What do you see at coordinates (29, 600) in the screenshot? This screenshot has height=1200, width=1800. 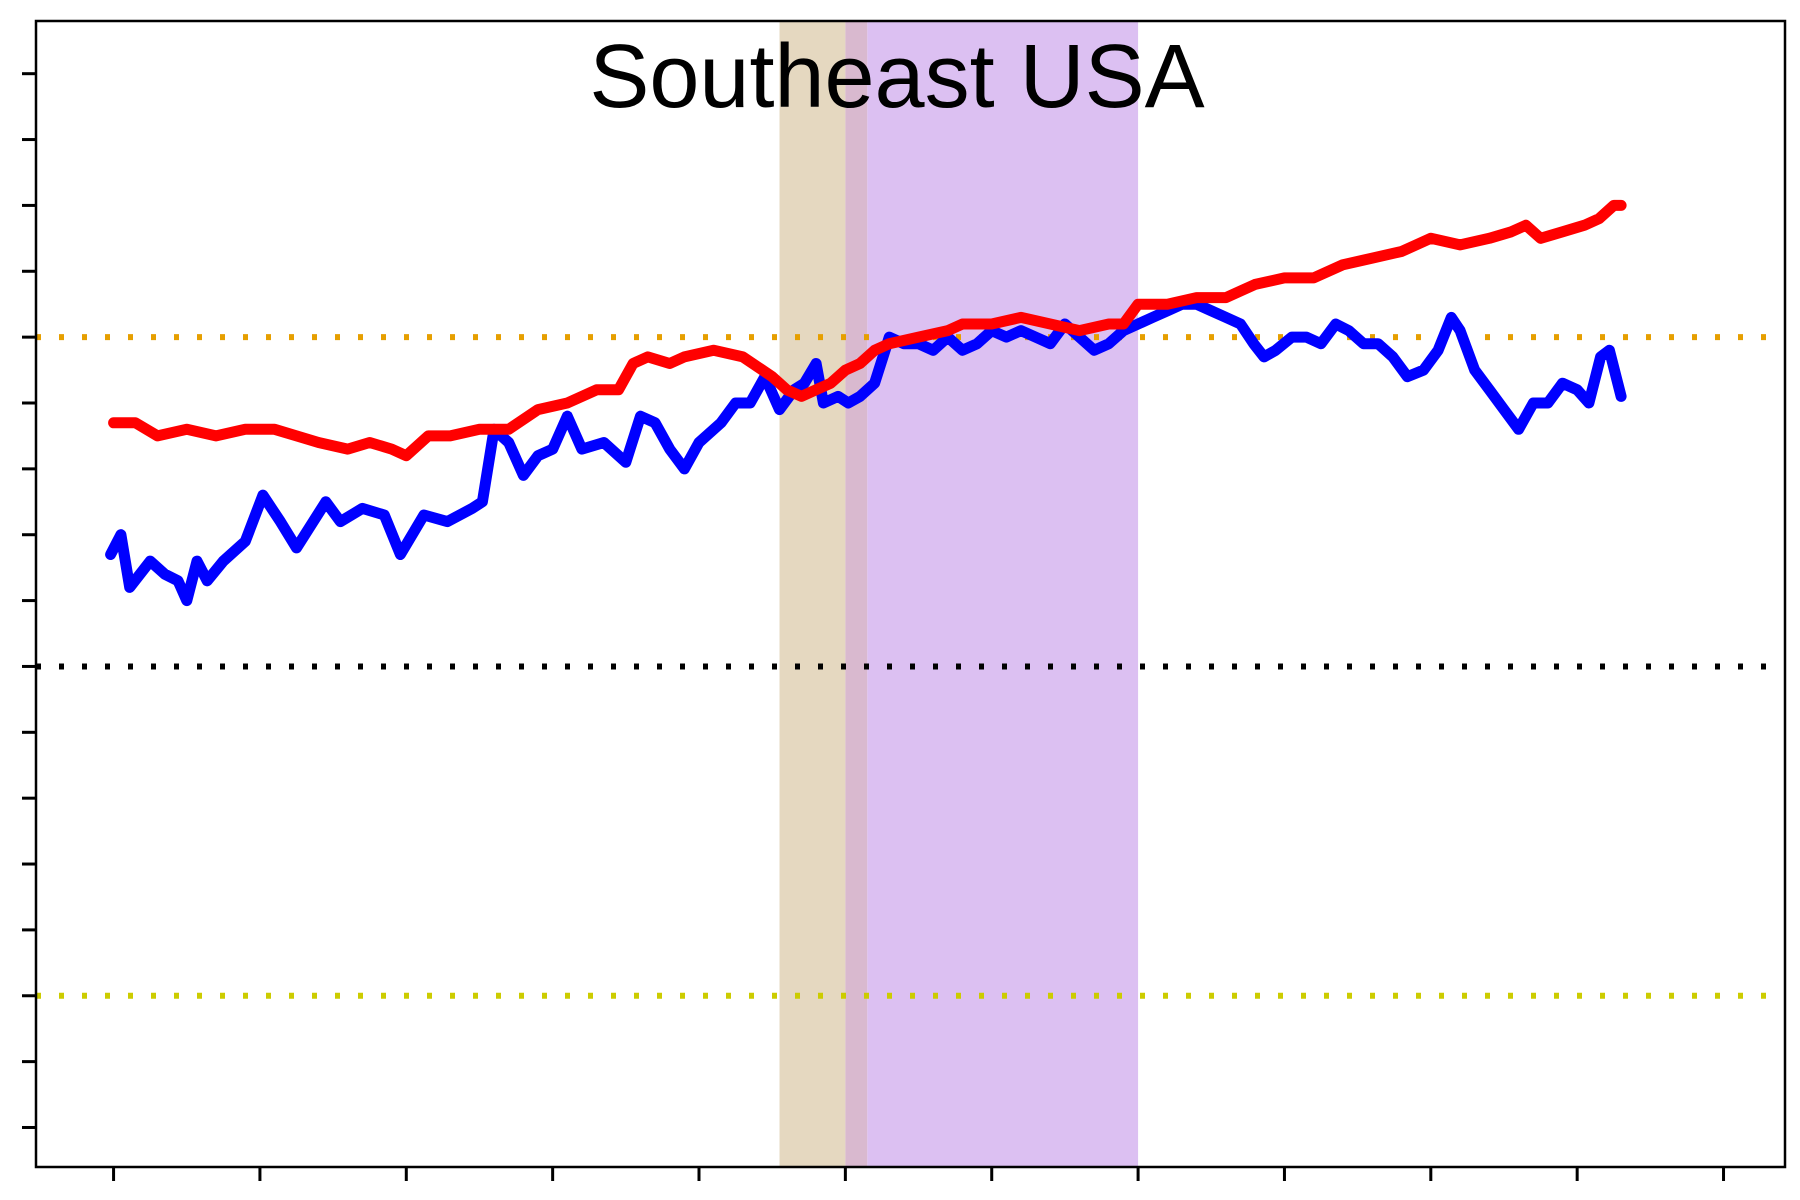 I see `y-axis-ticks` at bounding box center [29, 600].